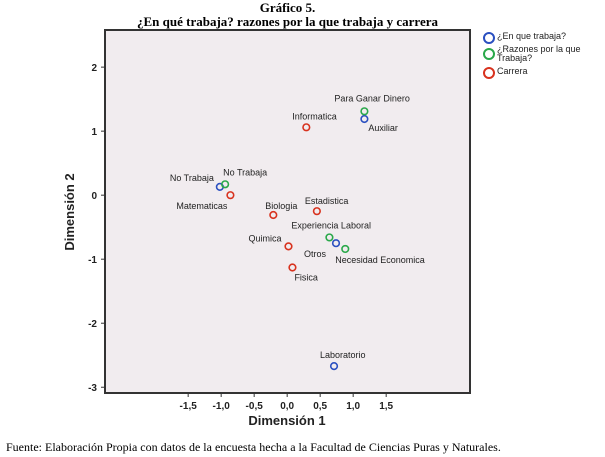 The width and height of the screenshot is (605, 457). What do you see at coordinates (306, 278) in the screenshot?
I see `point-label: Fisica` at bounding box center [306, 278].